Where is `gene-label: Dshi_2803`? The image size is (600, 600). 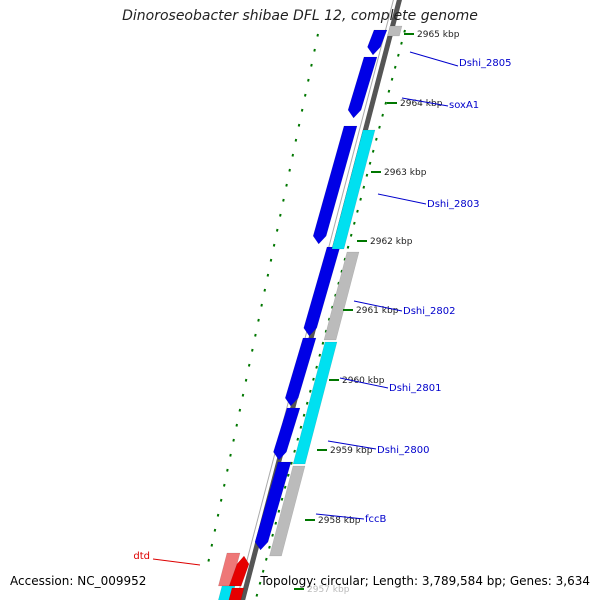 gene-label: Dshi_2803 is located at coordinates (453, 204).